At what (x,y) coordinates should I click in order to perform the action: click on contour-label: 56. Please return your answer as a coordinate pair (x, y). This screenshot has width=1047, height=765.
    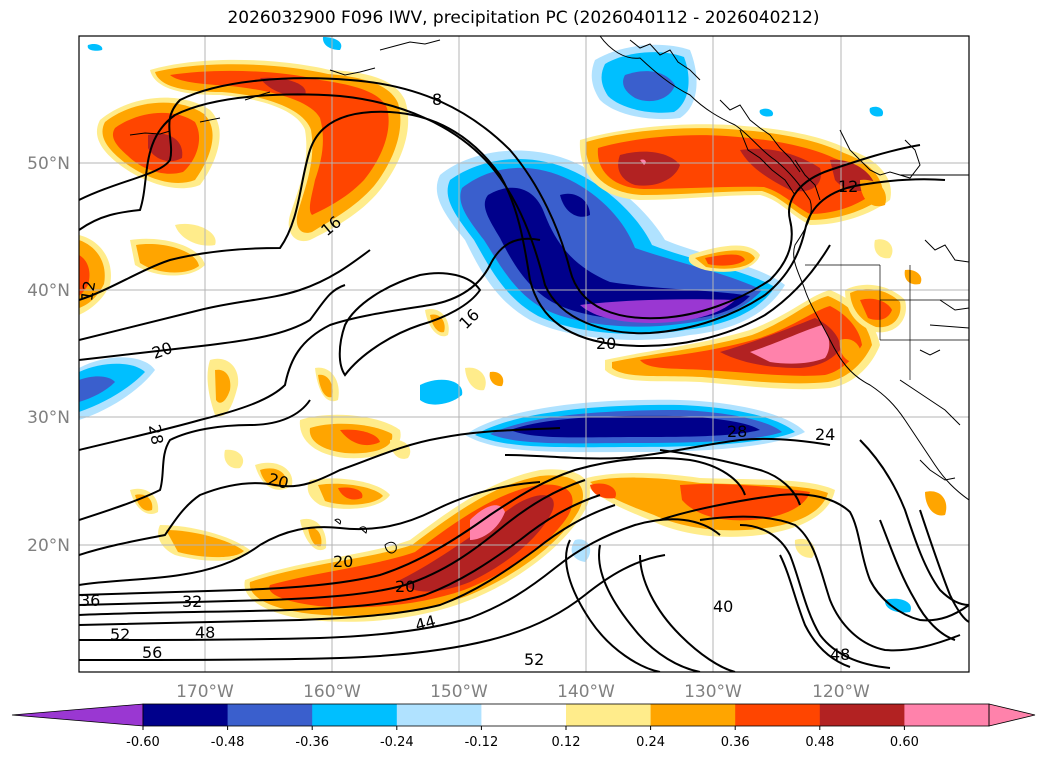
    Looking at the image, I should click on (152, 652).